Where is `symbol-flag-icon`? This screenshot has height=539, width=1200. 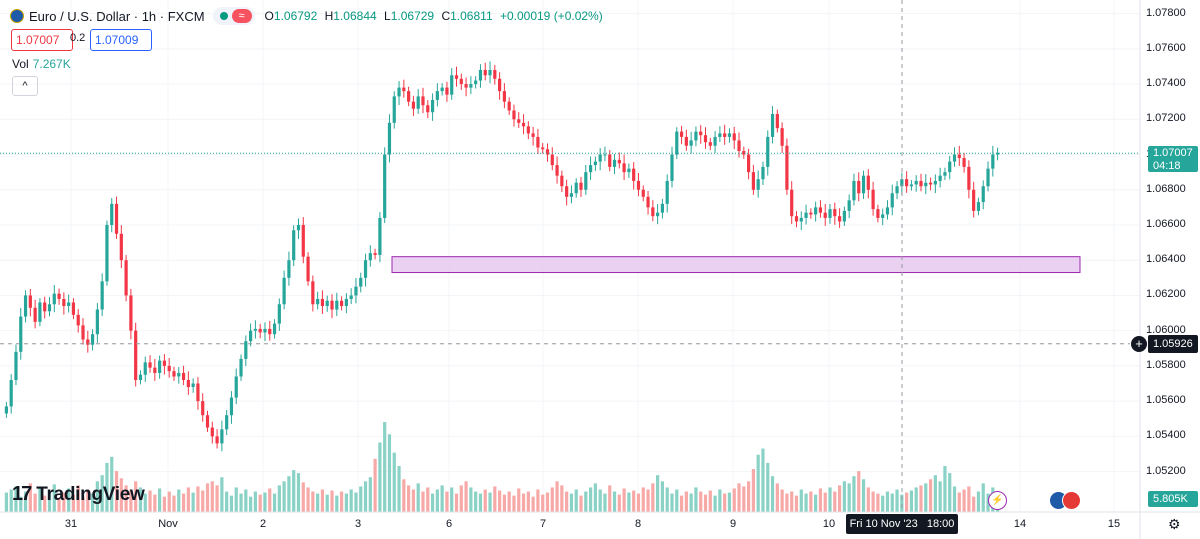 symbol-flag-icon is located at coordinates (17, 16).